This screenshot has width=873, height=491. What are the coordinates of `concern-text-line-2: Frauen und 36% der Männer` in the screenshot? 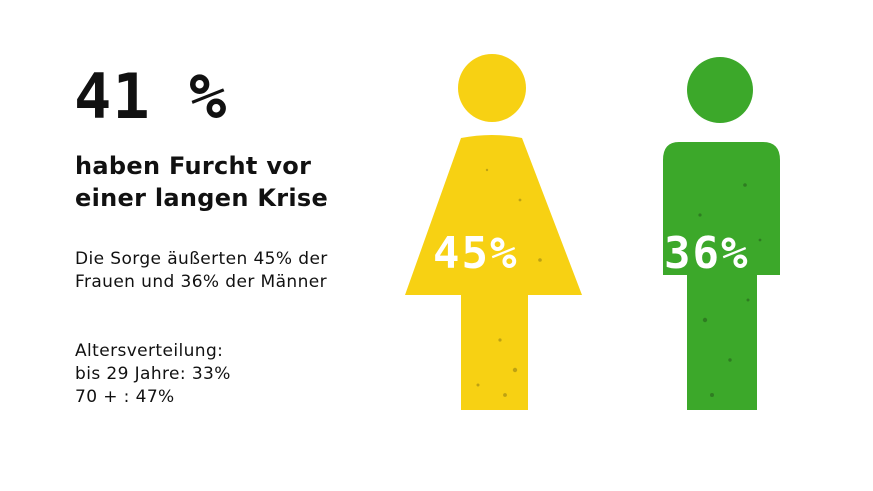 It's located at (201, 282).